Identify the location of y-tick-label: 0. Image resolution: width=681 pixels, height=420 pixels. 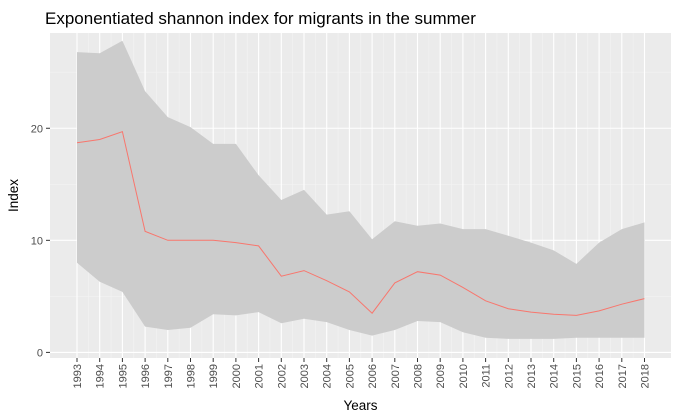
(40, 353).